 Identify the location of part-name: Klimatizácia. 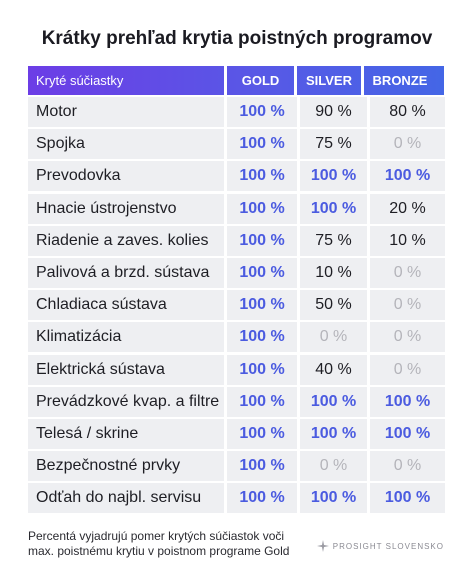
(126, 337).